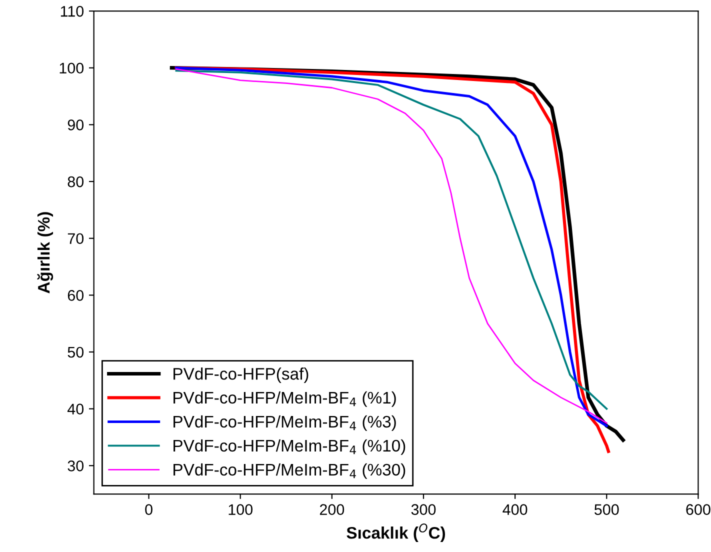 The width and height of the screenshot is (711, 552). I want to click on y-axis-title: Ağırlık (%), so click(45, 253).